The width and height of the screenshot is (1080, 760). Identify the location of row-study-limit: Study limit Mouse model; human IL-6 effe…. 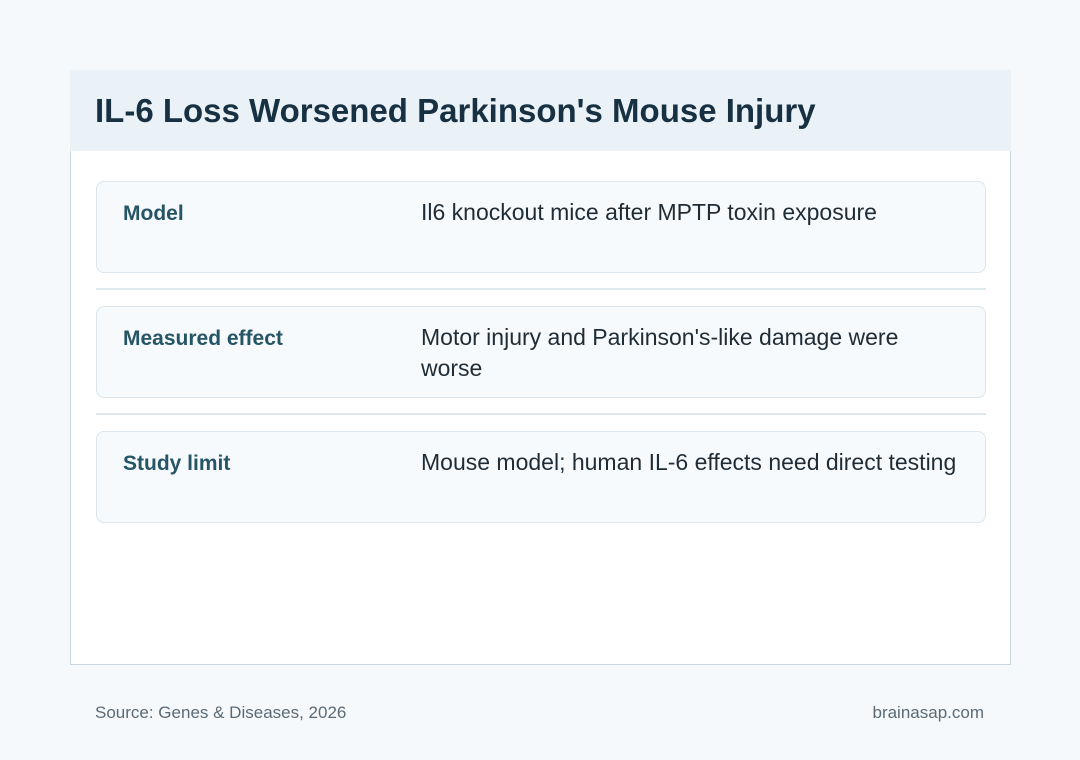
(541, 477).